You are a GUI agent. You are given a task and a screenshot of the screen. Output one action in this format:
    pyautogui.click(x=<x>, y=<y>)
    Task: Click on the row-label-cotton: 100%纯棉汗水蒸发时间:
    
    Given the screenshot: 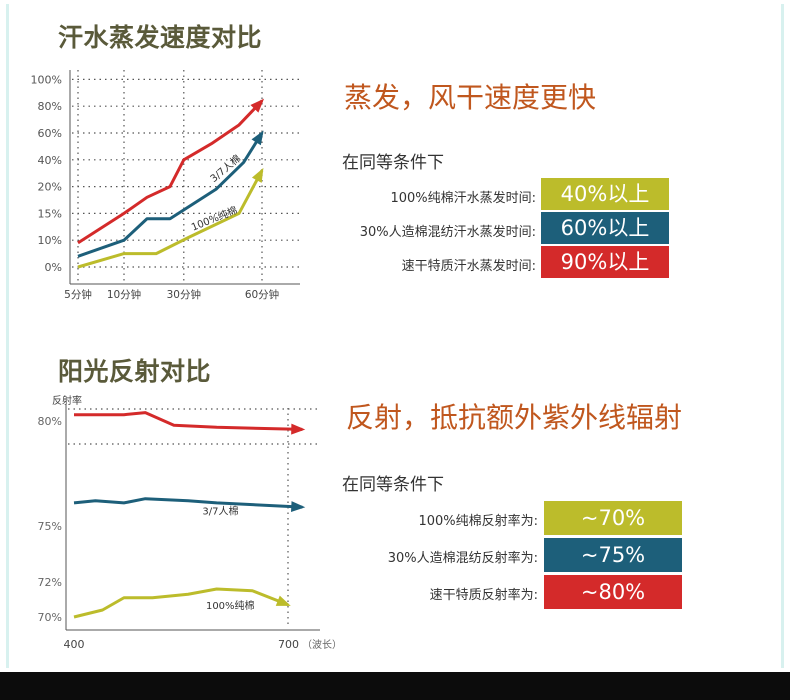 What is the action you would take?
    pyautogui.click(x=463, y=198)
    